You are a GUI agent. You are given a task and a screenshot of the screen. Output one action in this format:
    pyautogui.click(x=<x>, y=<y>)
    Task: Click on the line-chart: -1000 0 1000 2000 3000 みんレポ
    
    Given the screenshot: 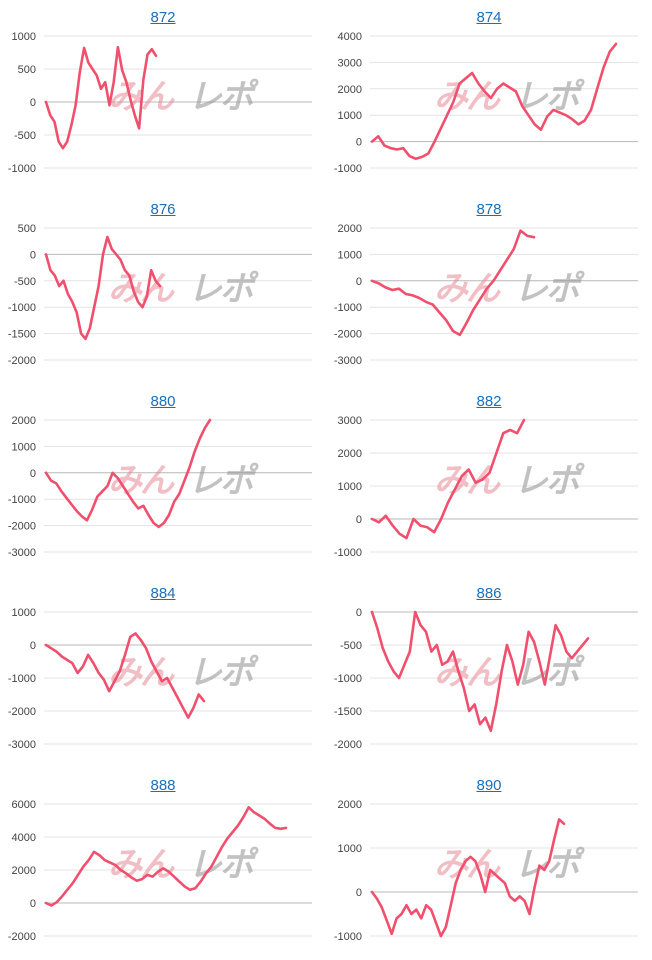 What is the action you would take?
    pyautogui.click(x=489, y=480)
    